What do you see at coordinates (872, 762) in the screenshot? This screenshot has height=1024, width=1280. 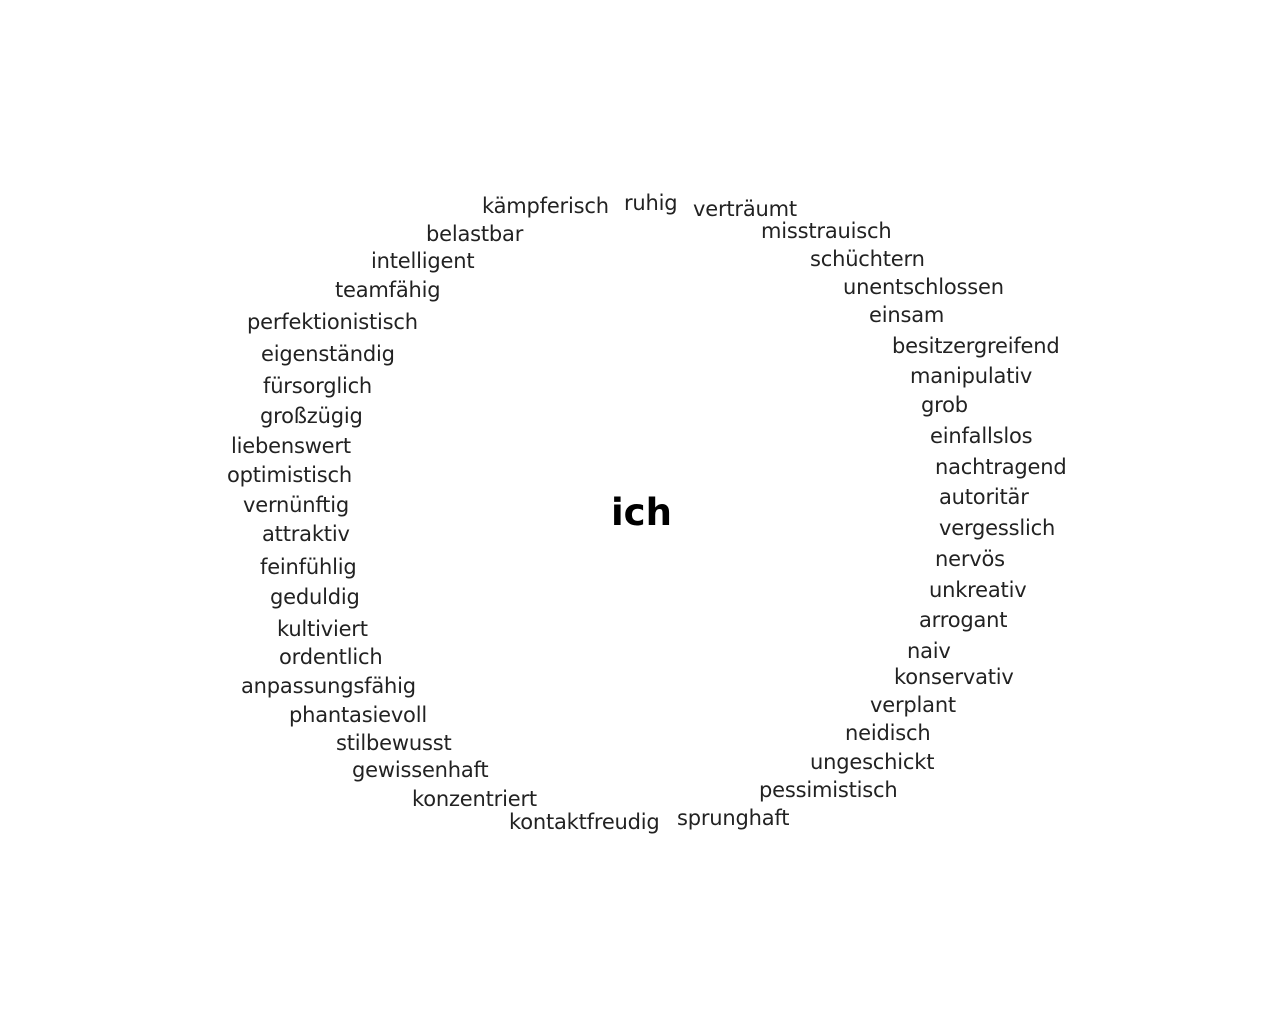 I see `negative-word: ungeschickt` at bounding box center [872, 762].